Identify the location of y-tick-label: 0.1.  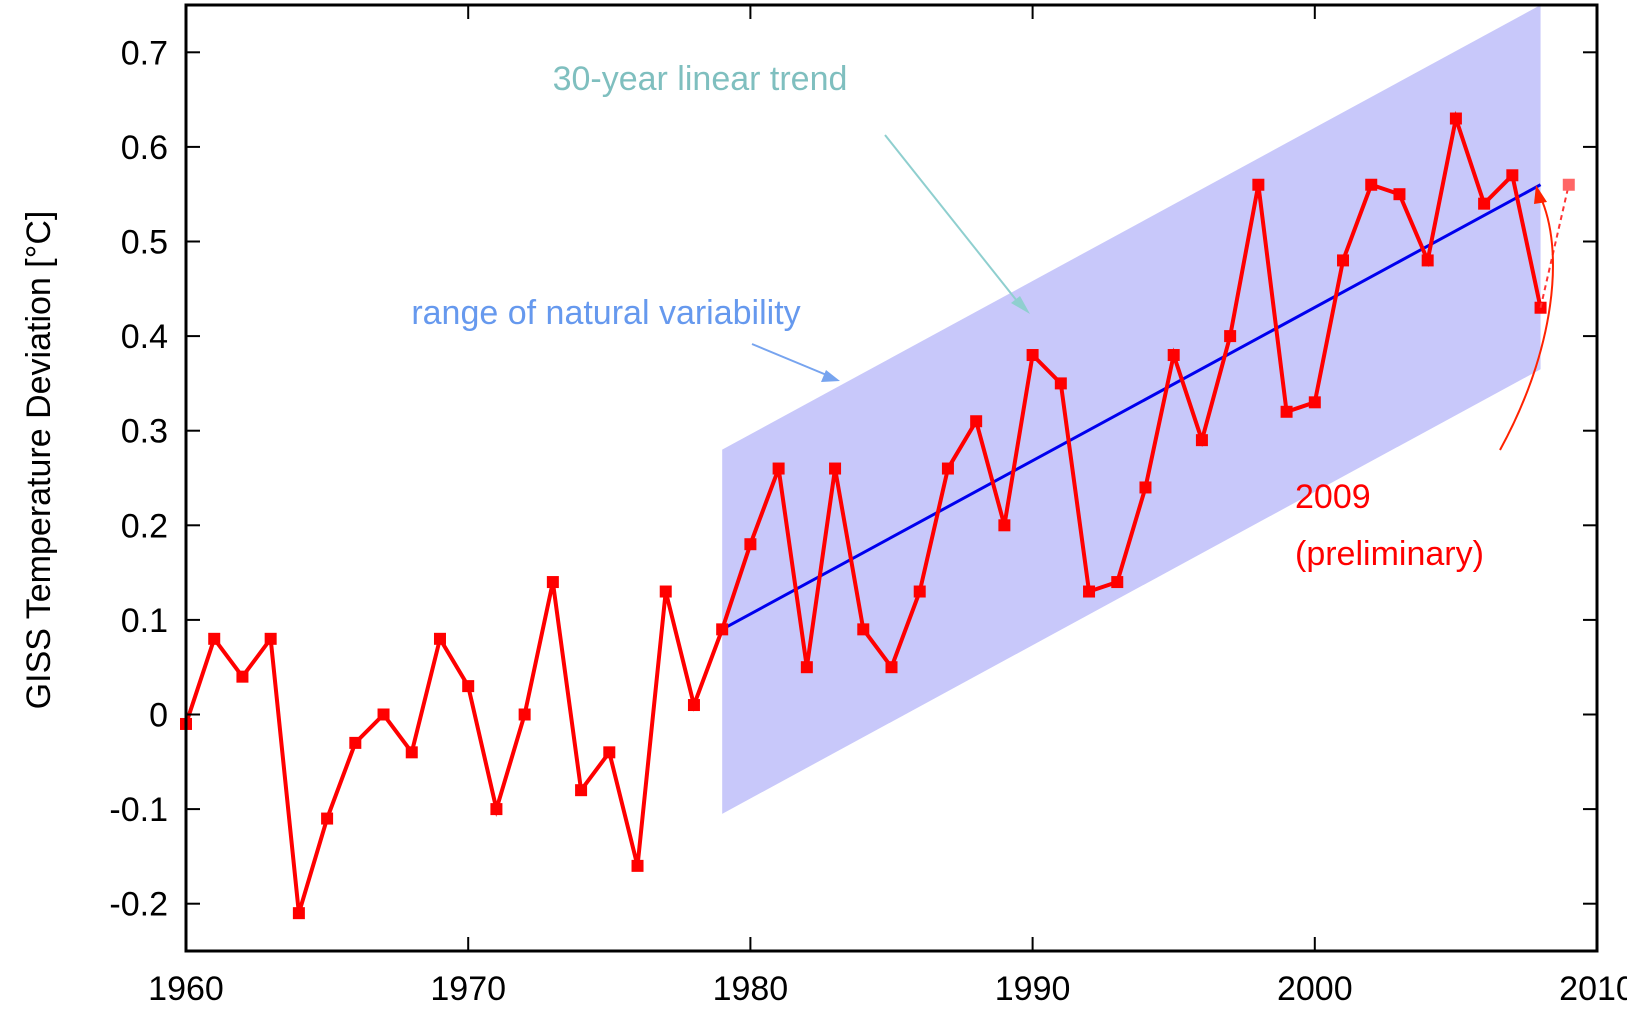
(144, 621).